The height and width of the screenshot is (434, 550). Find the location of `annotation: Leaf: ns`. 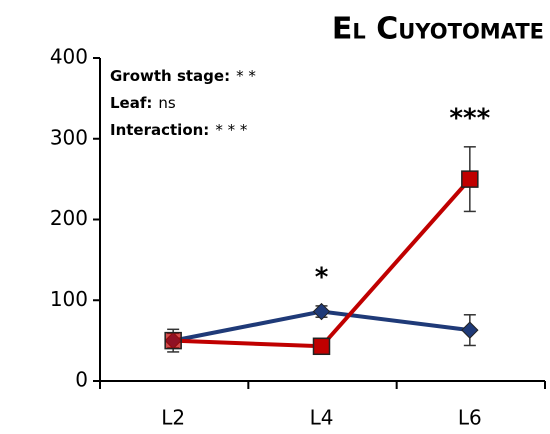

annotation: Leaf: ns is located at coordinates (143, 103).